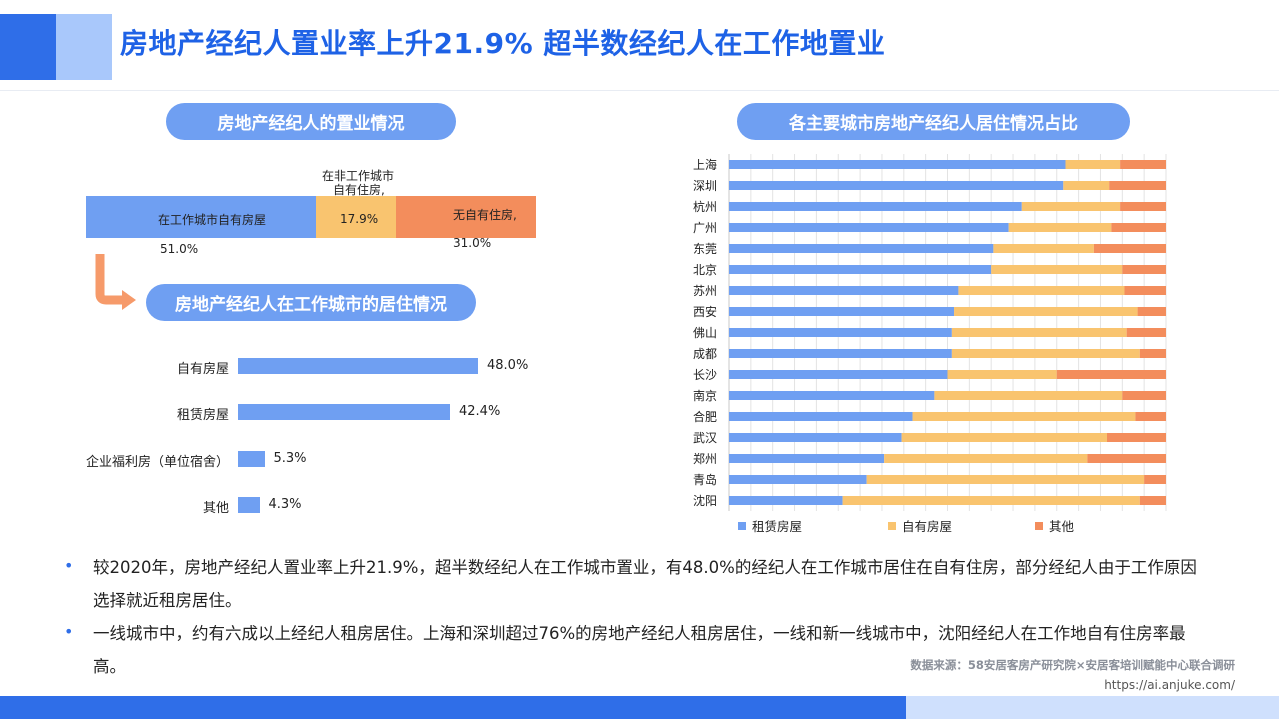 This screenshot has width=1279, height=719. I want to click on segment-value-no-home: 31.0%, so click(472, 243).